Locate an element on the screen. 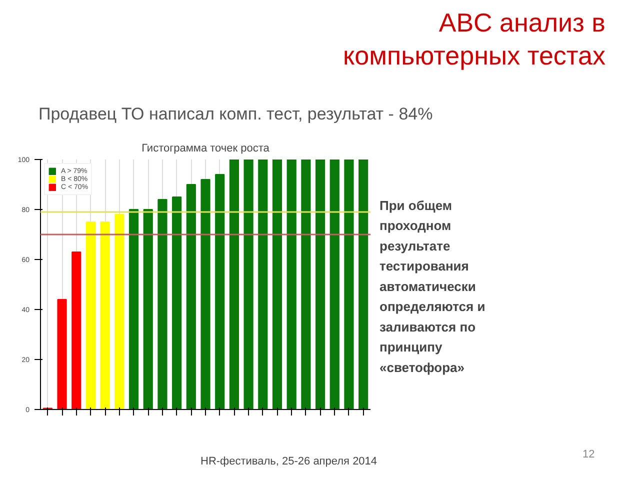 The width and height of the screenshot is (638, 479). chart-title: Гистограмма точек роста is located at coordinates (206, 148).